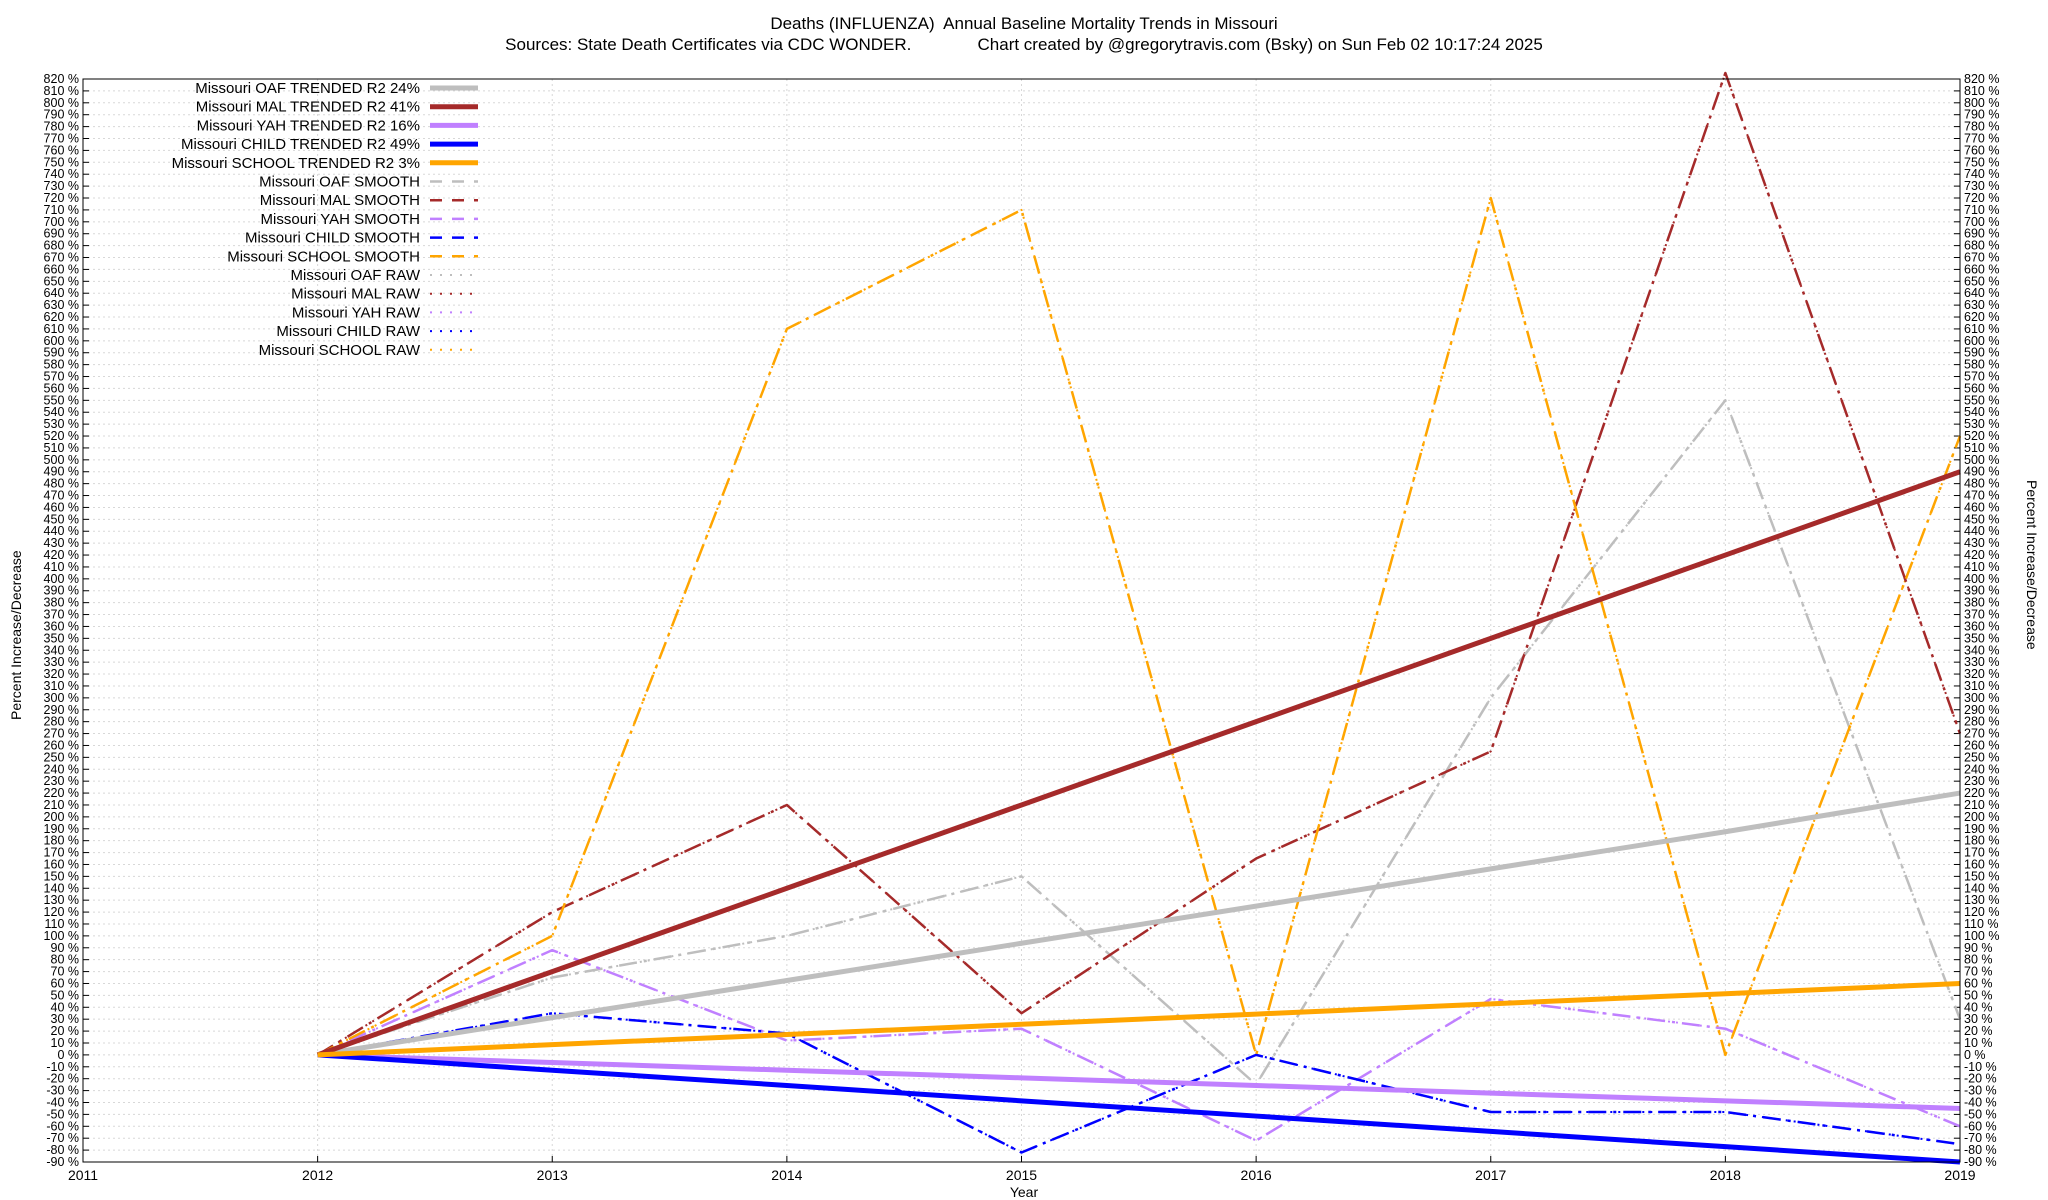  What do you see at coordinates (1981, 531) in the screenshot?
I see `y-tick-label-right: 440 %` at bounding box center [1981, 531].